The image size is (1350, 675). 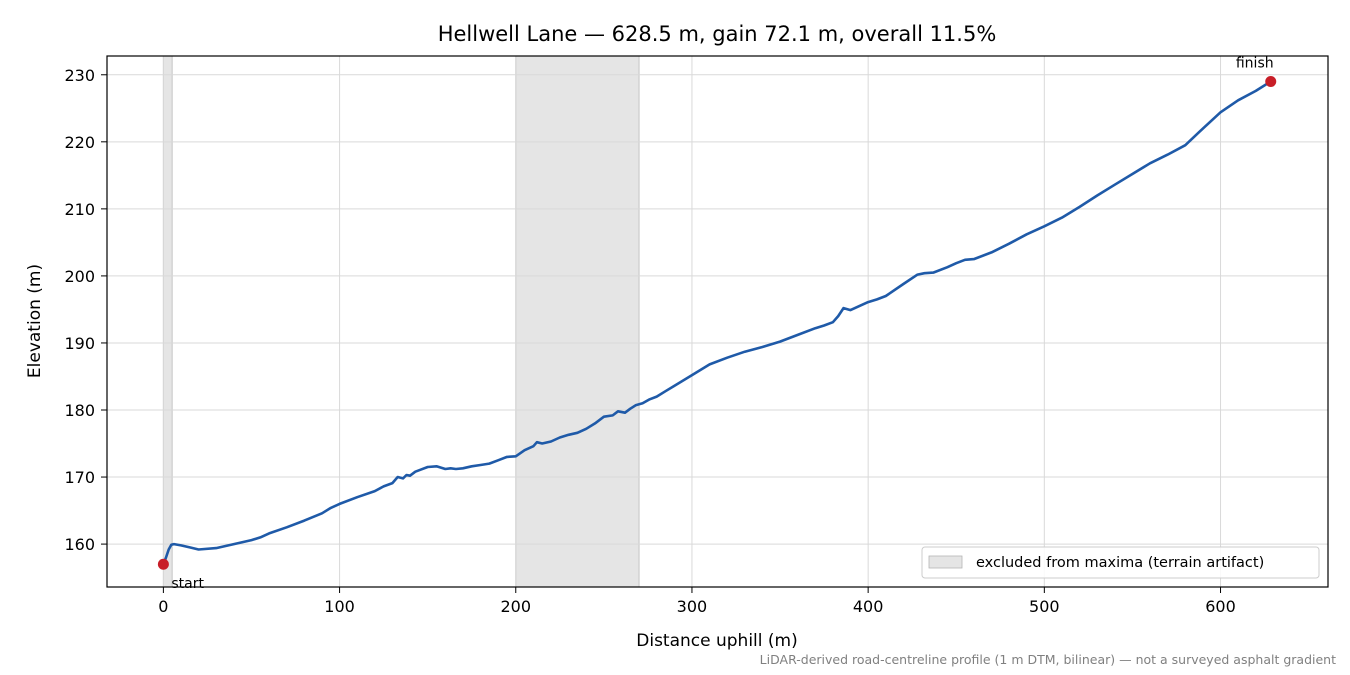 I want to click on x-tick-label: 200, so click(x=515, y=606).